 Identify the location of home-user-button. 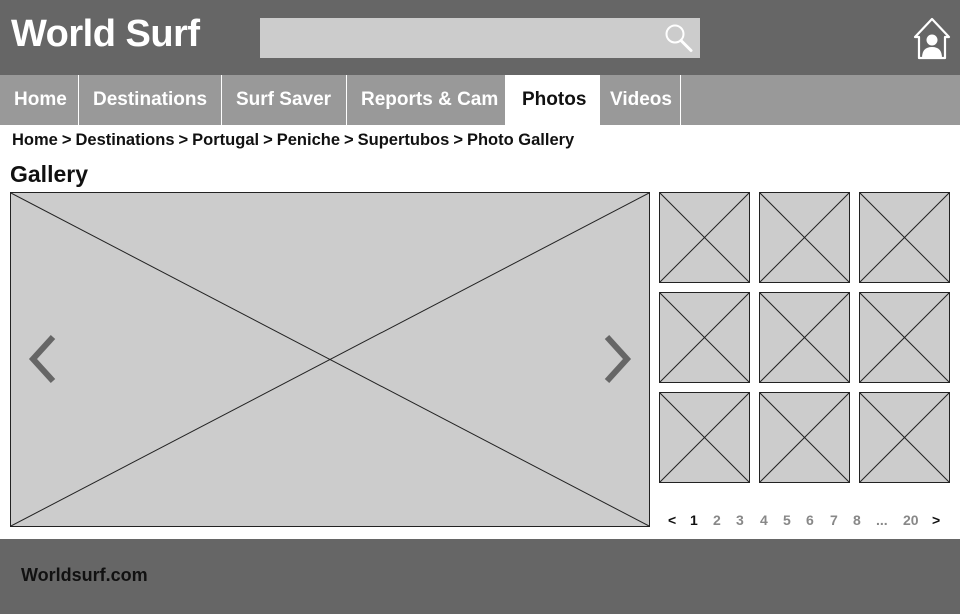
(932, 38).